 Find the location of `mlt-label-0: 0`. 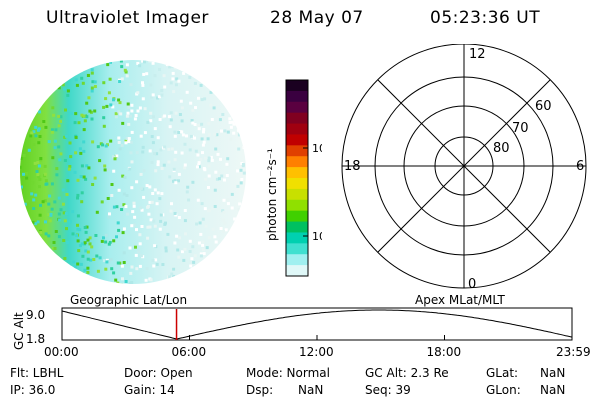

mlt-label-0: 0 is located at coordinates (472, 284).